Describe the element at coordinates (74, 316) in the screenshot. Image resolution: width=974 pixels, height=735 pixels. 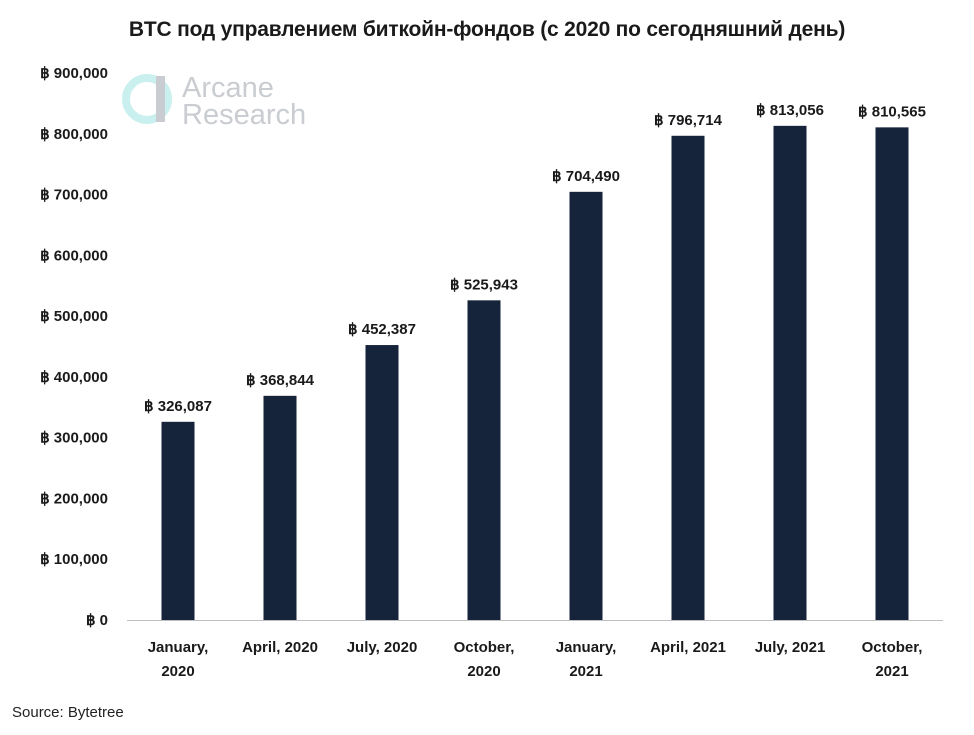
I see `y-tick-label: ฿ 500,000` at that location.